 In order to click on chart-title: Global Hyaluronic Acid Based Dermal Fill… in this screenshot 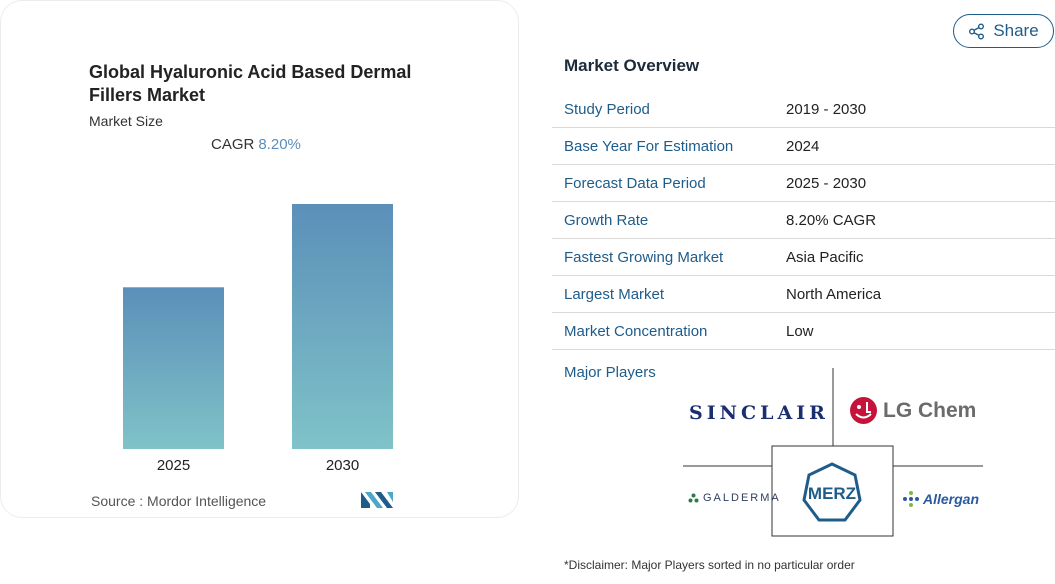, I will do `click(250, 83)`.